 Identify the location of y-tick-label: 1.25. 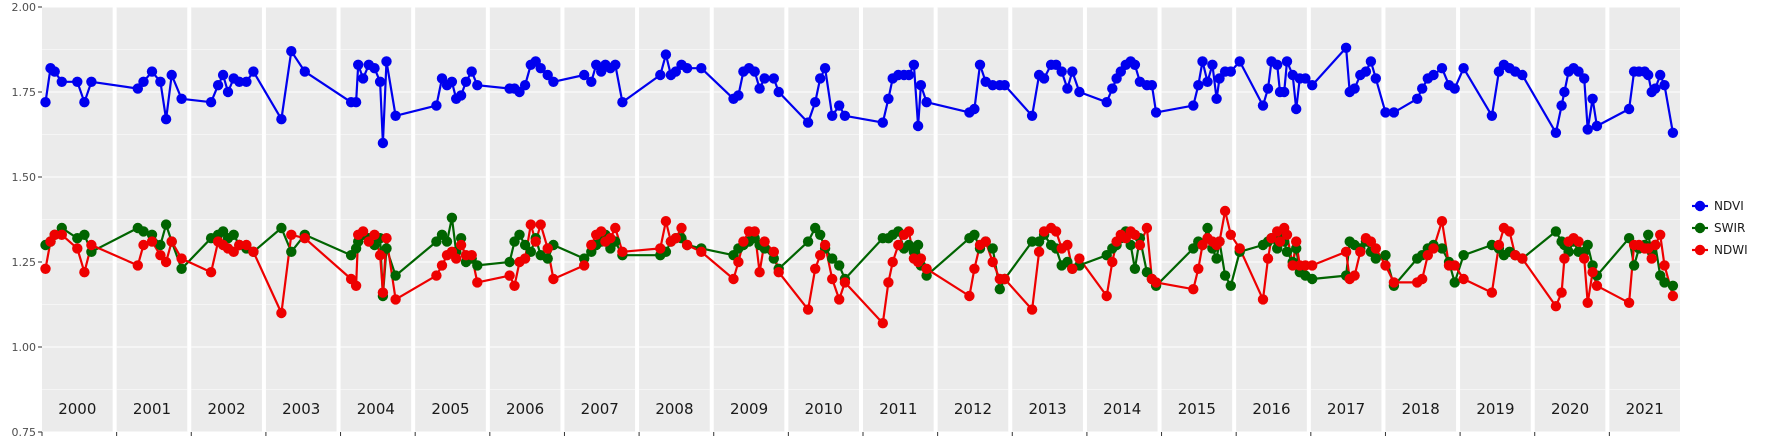
(24, 262).